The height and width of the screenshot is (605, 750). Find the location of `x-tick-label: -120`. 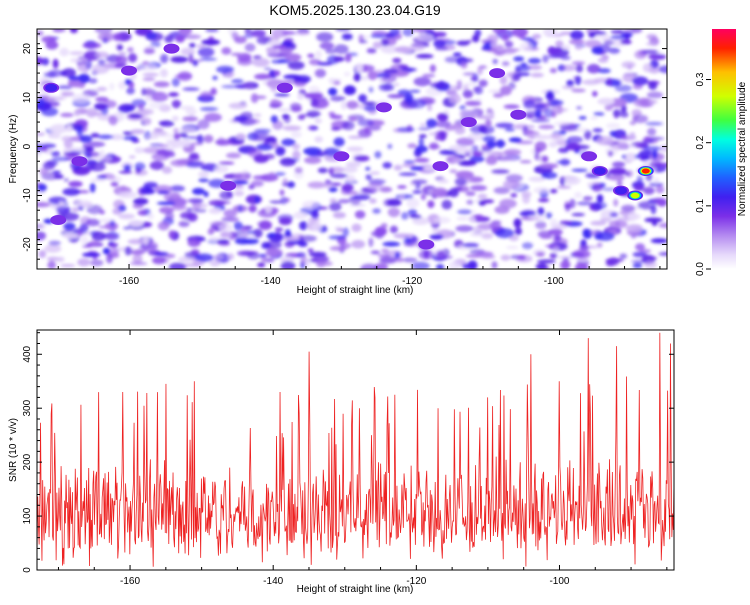

x-tick-label: -120 is located at coordinates (416, 581).